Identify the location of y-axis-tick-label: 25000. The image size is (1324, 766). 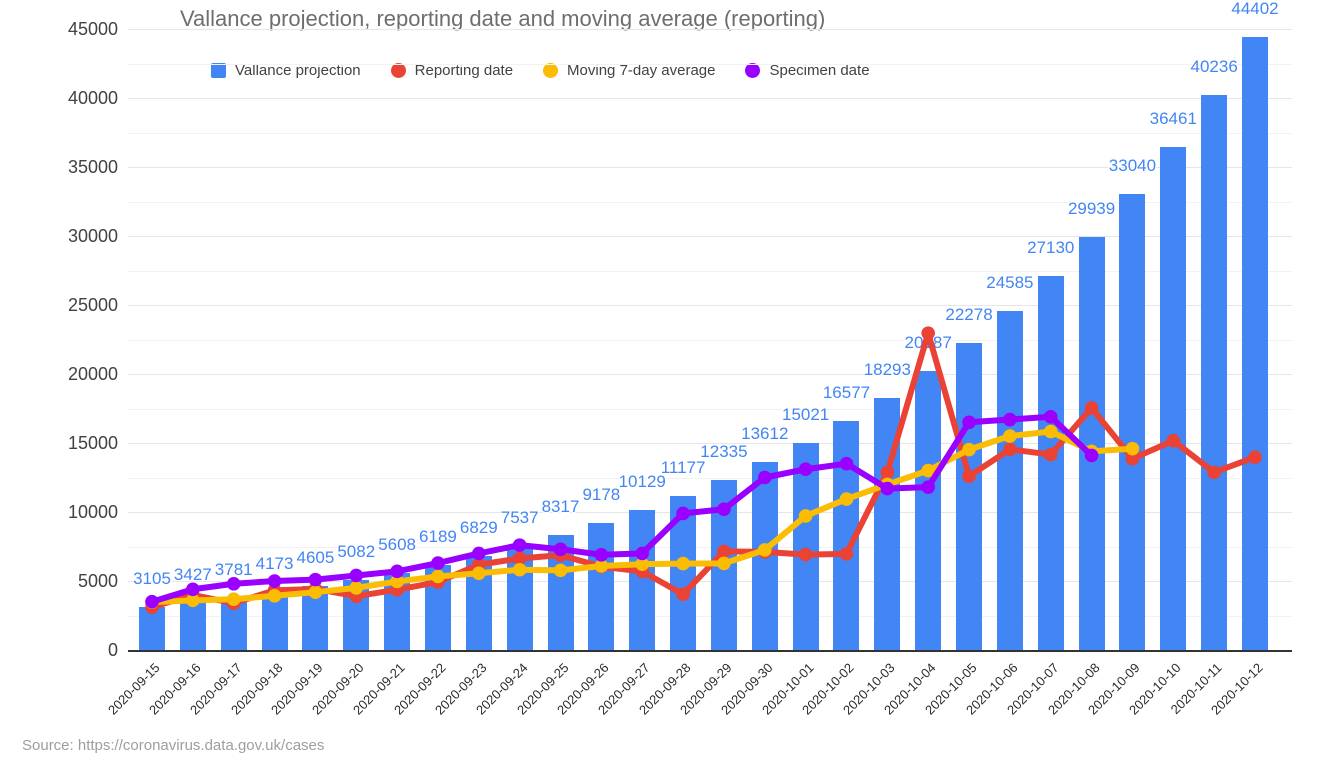
(92, 305).